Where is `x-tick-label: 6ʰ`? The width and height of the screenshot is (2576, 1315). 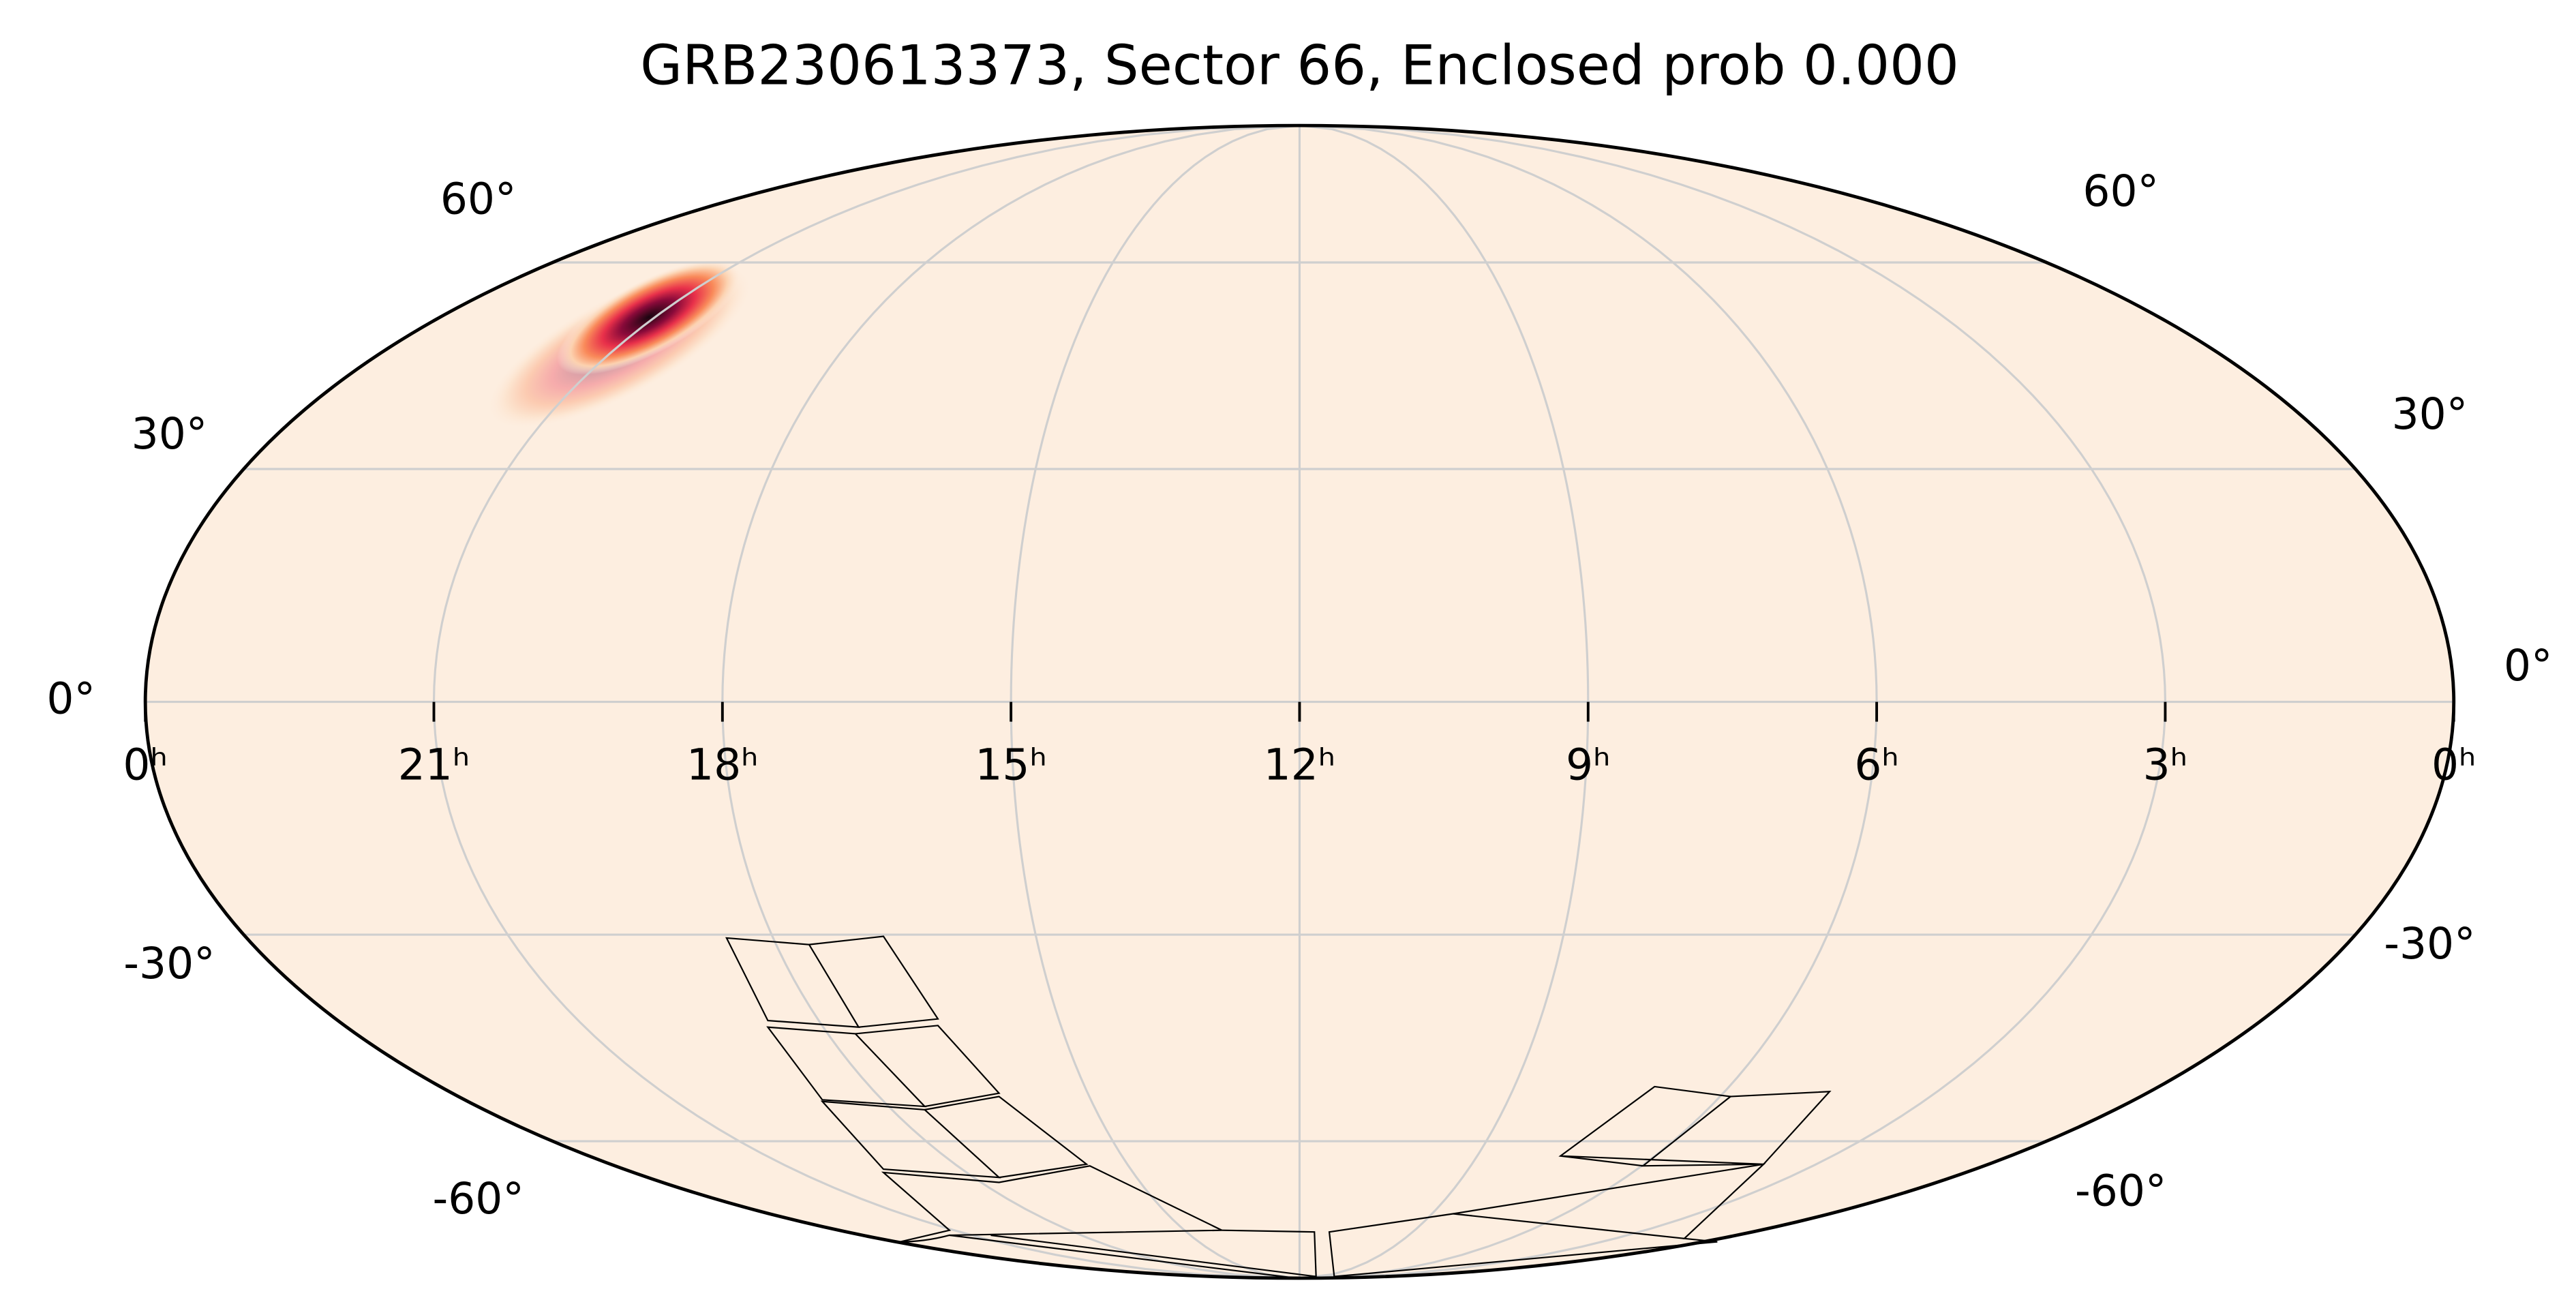 x-tick-label: 6ʰ is located at coordinates (1877, 765).